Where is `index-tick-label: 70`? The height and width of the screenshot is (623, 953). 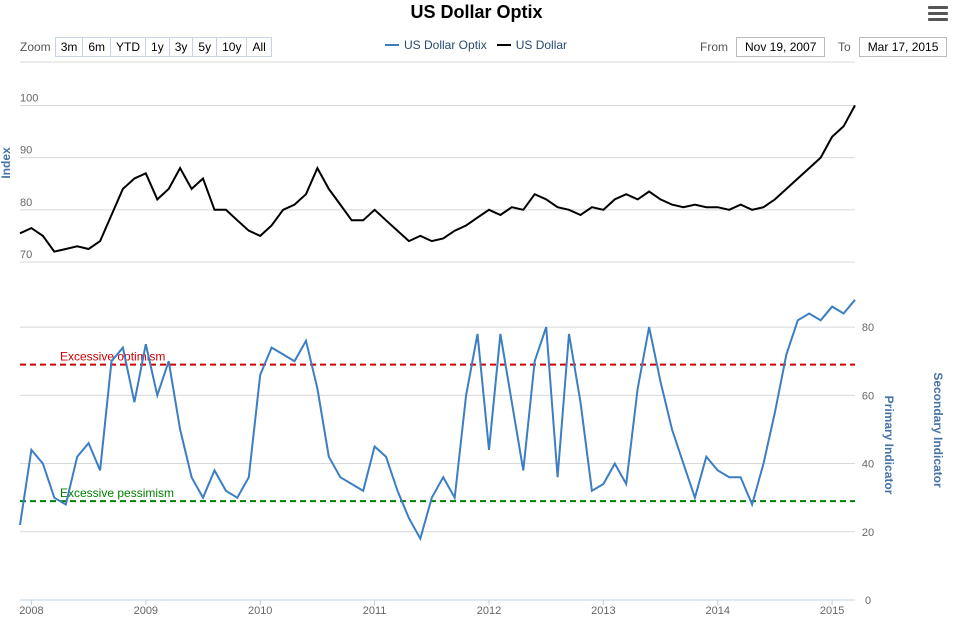
index-tick-label: 70 is located at coordinates (26, 255).